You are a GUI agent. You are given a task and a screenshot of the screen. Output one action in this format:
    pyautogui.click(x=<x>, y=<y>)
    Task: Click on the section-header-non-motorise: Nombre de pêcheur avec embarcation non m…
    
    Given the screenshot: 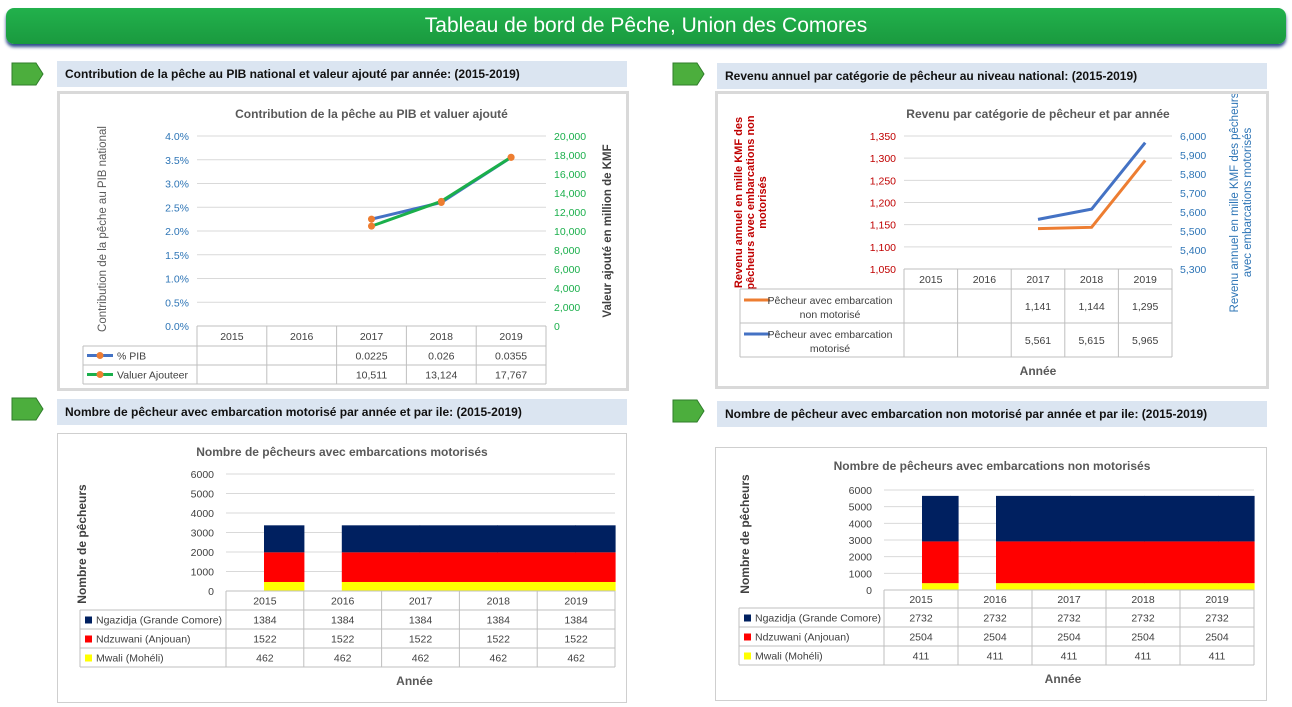 What is the action you would take?
    pyautogui.click(x=992, y=414)
    